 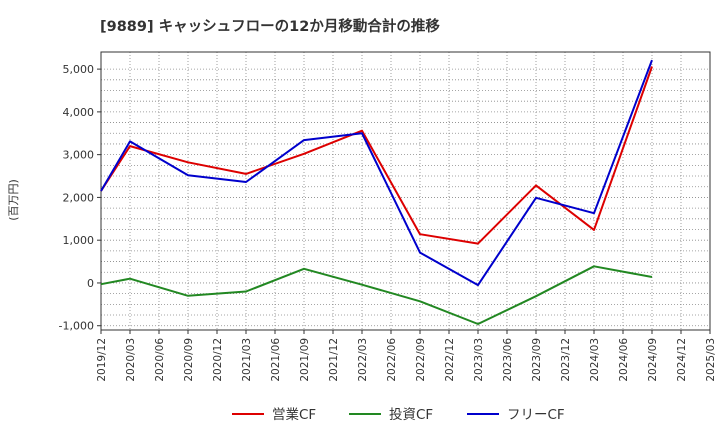 I want to click on y-axis-ticks: -1,000 0 1,000 2,000 3,000 4,000 5,000, so click(x=80, y=198).